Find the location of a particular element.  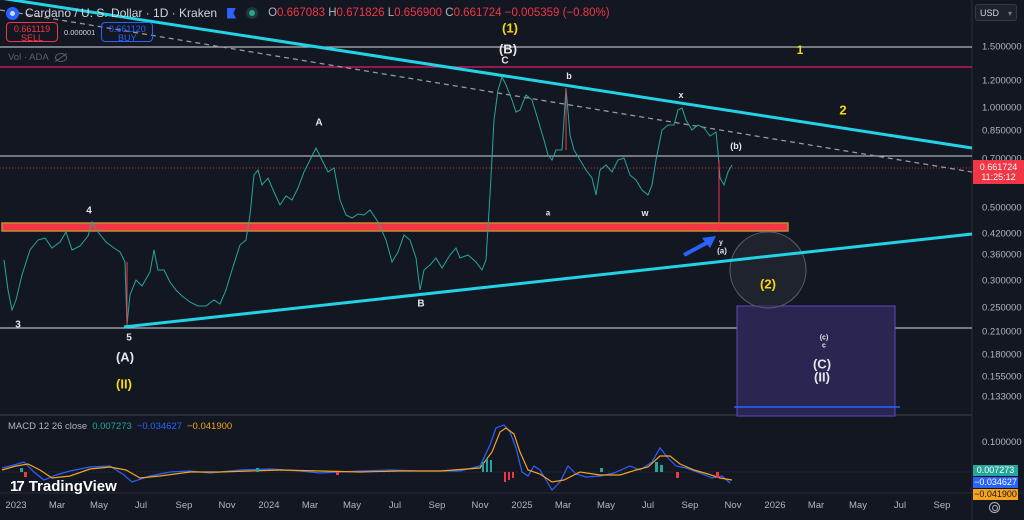

macd-line is located at coordinates (366, 457).